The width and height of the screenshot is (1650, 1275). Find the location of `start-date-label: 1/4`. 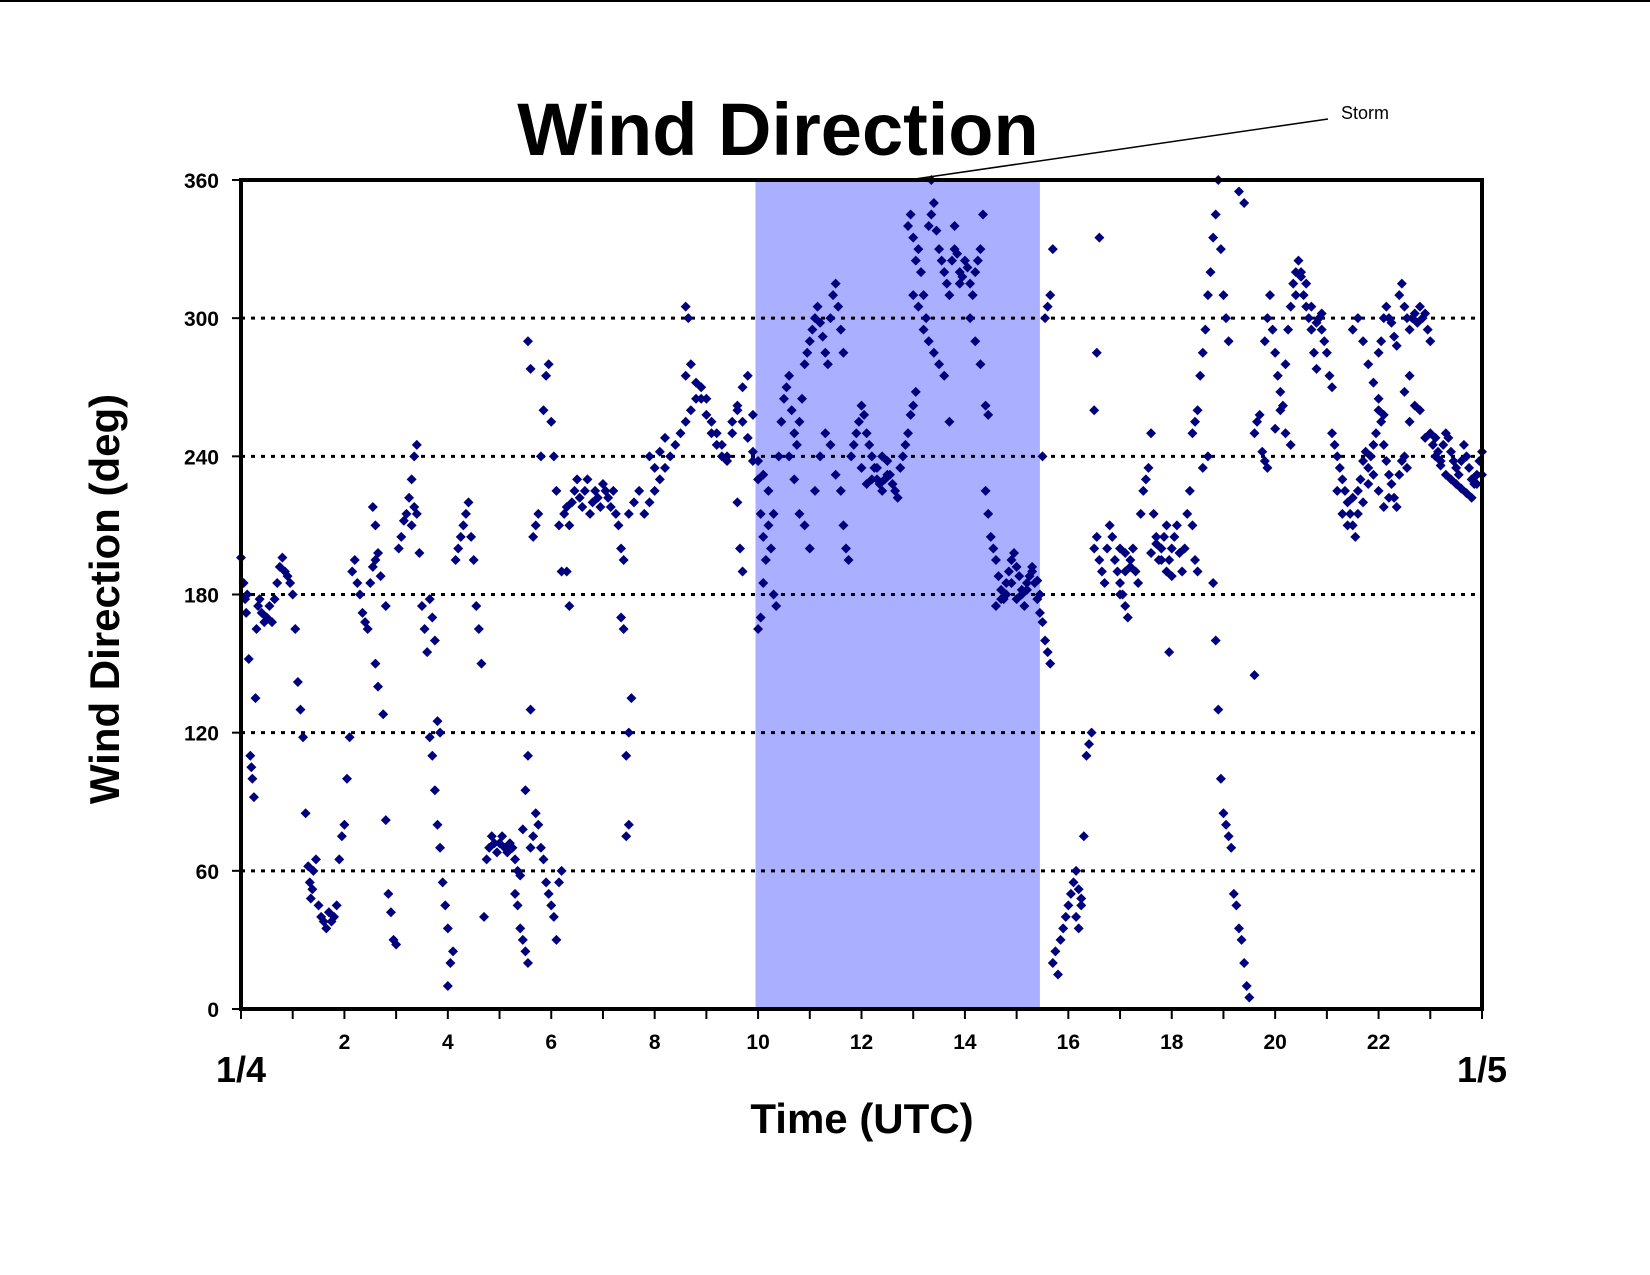

start-date-label: 1/4 is located at coordinates (241, 1069).